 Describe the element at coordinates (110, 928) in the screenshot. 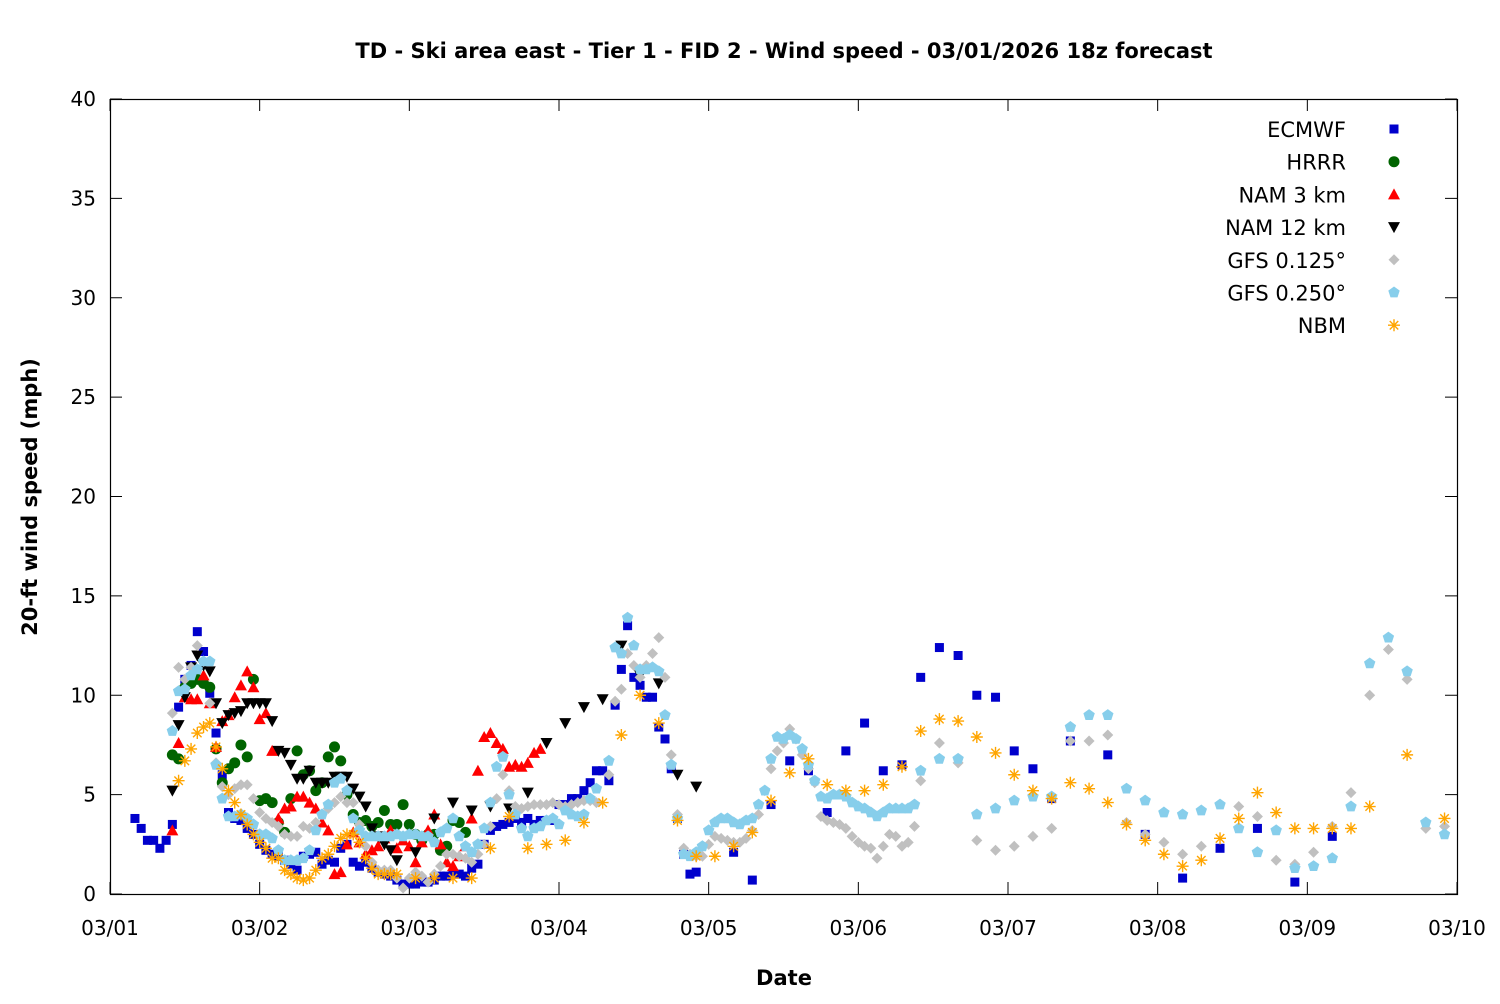

I see `x-tick-label: 03/01` at that location.